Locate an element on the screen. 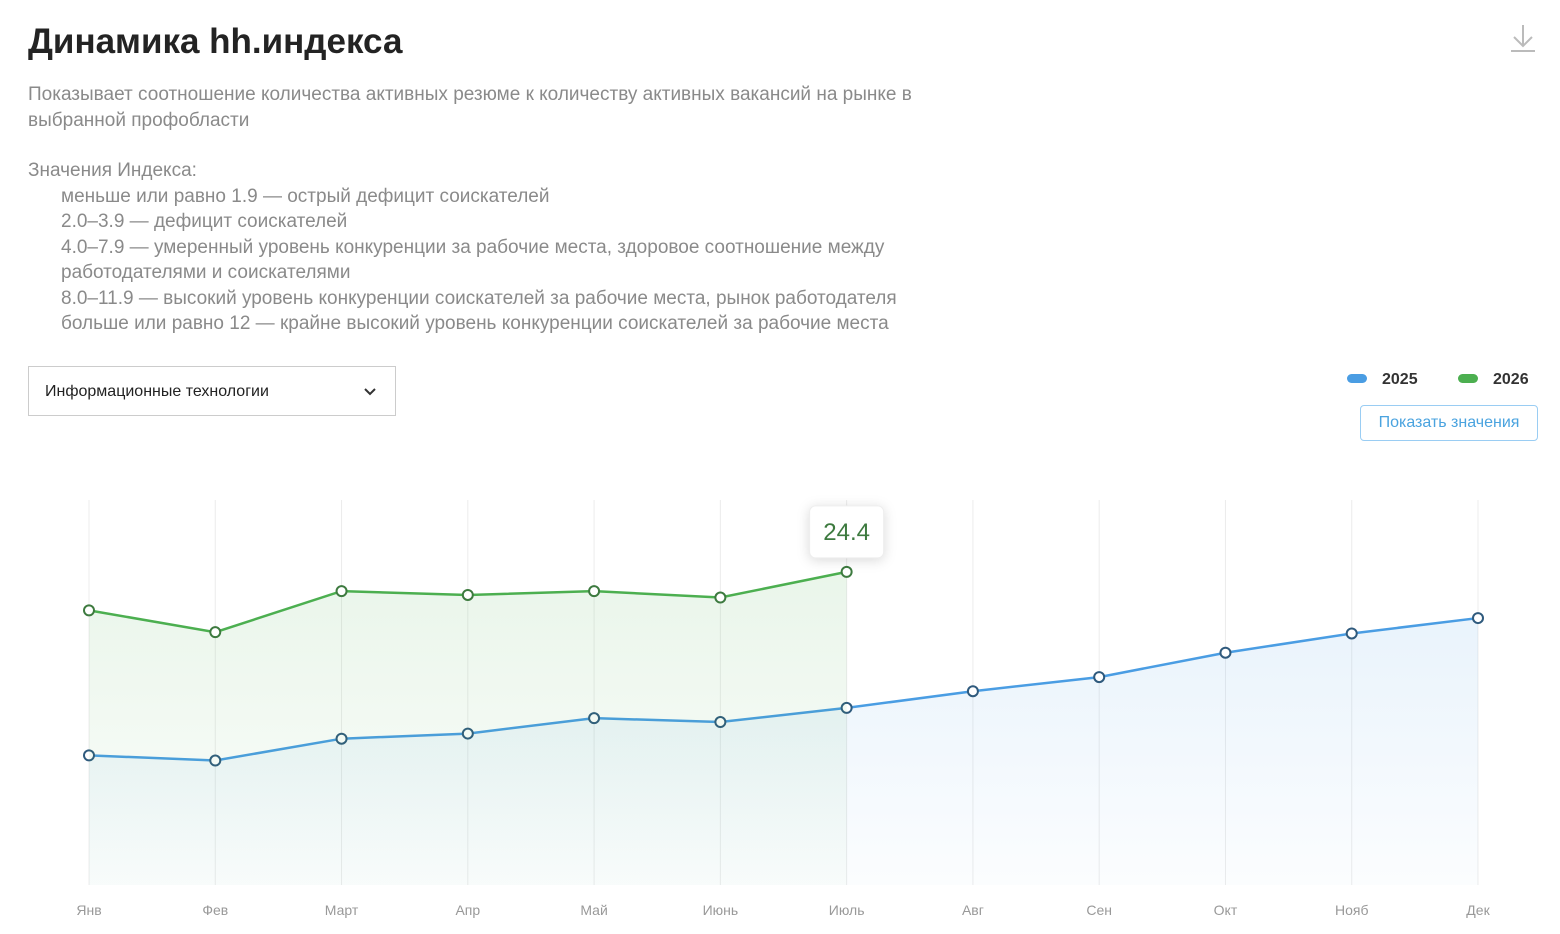 This screenshot has height=934, width=1560. x-tick-label: Март is located at coordinates (342, 910).